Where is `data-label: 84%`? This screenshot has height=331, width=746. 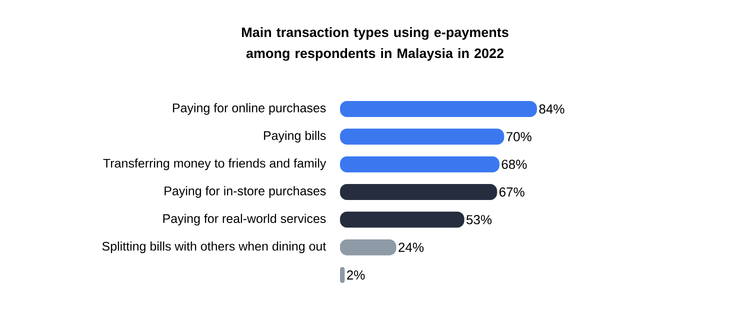 data-label: 84% is located at coordinates (551, 109).